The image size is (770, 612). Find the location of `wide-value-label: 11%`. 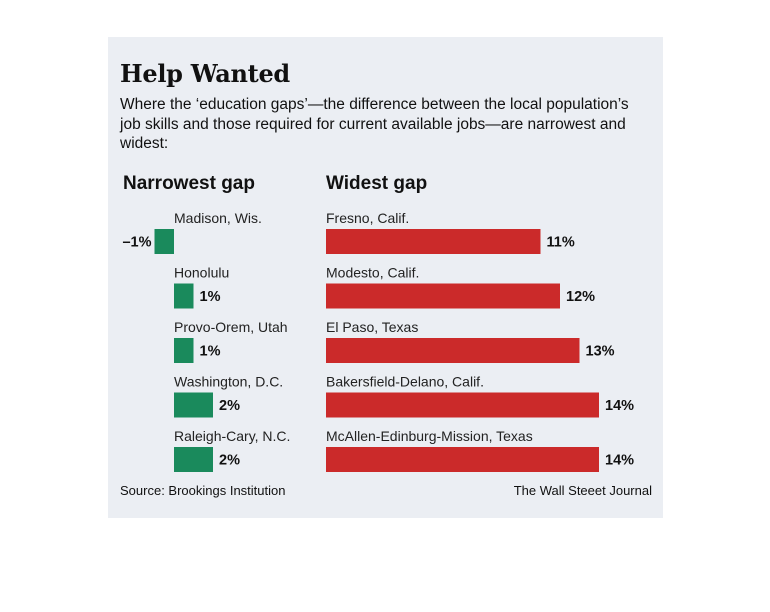

wide-value-label: 11% is located at coordinates (561, 243).